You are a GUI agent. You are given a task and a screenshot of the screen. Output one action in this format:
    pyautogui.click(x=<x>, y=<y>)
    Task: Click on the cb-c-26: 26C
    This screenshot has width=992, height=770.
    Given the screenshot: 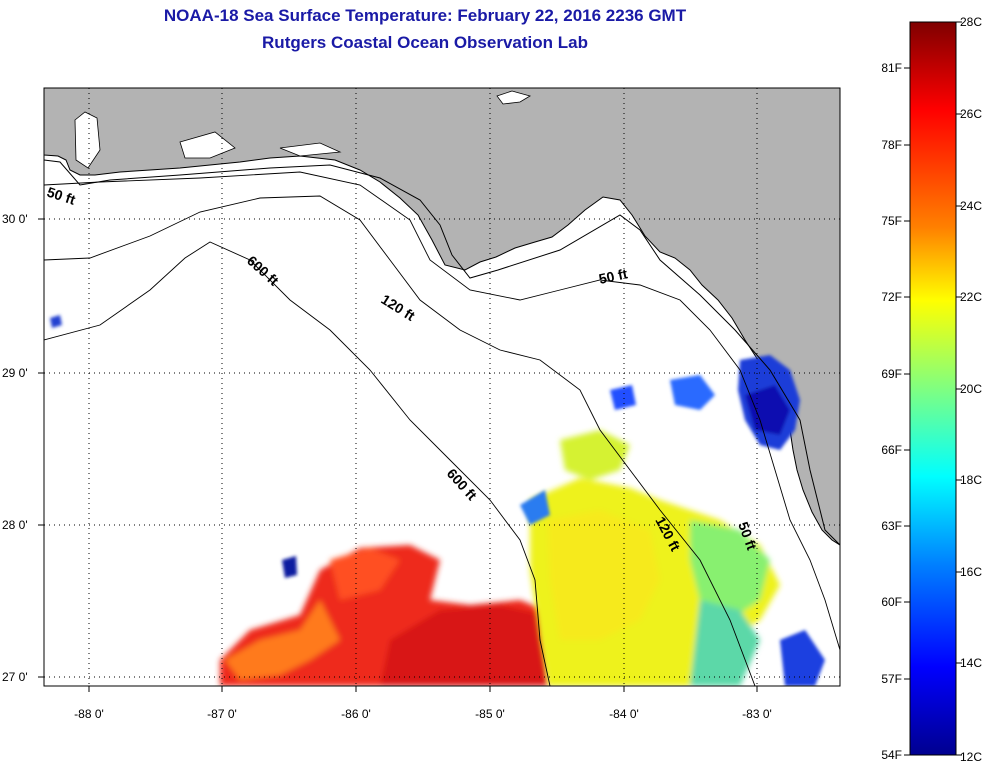 What is the action you would take?
    pyautogui.click(x=971, y=114)
    